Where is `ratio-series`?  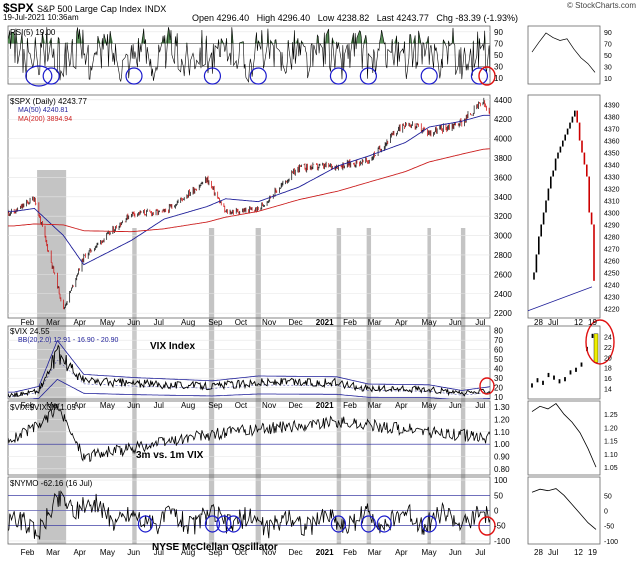
ratio-series is located at coordinates (249, 433).